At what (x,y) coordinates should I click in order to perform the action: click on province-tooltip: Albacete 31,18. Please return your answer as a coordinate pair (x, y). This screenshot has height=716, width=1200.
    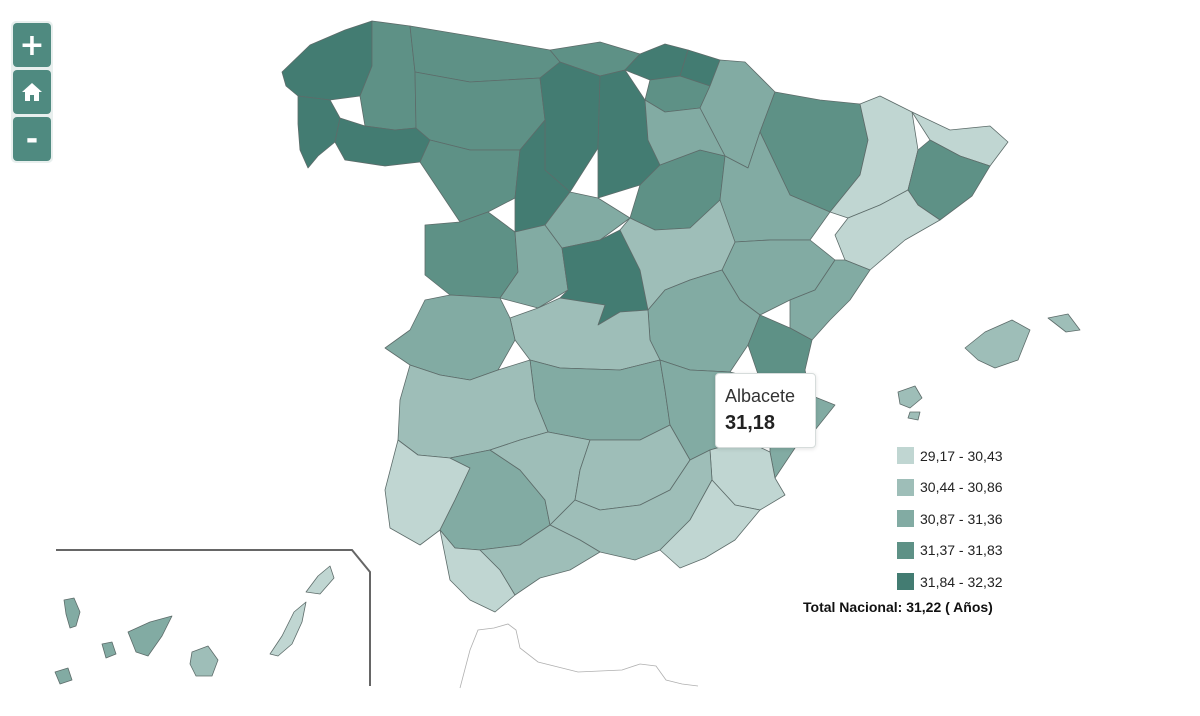
    Looking at the image, I should click on (765, 410).